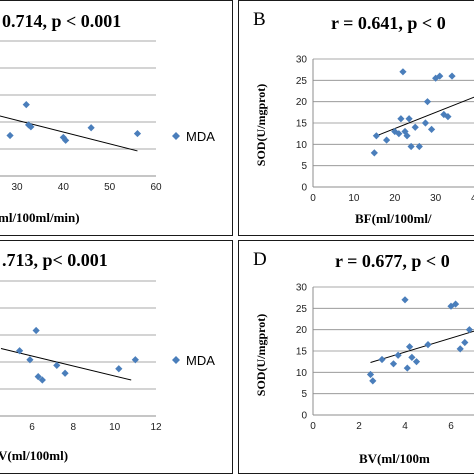 This screenshot has width=474, height=474. What do you see at coordinates (34, 455) in the screenshot?
I see `x-axis-title-c: V(ml/100ml)` at bounding box center [34, 455].